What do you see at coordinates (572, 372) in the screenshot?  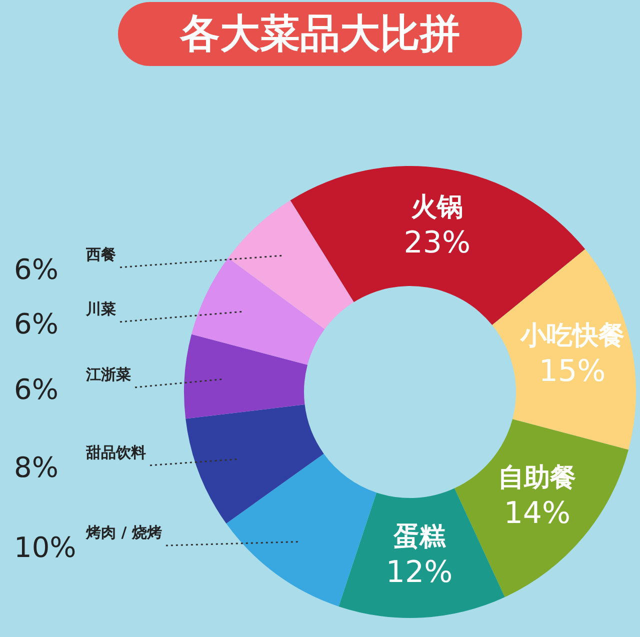 I see `data-label: 15%` at bounding box center [572, 372].